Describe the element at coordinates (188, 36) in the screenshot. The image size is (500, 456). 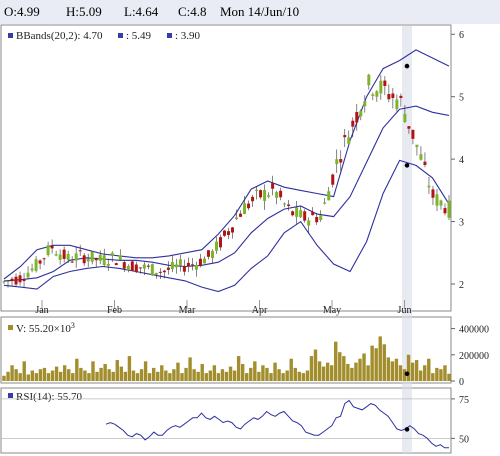
I see `bbands-lower-label: : 3.90` at that location.